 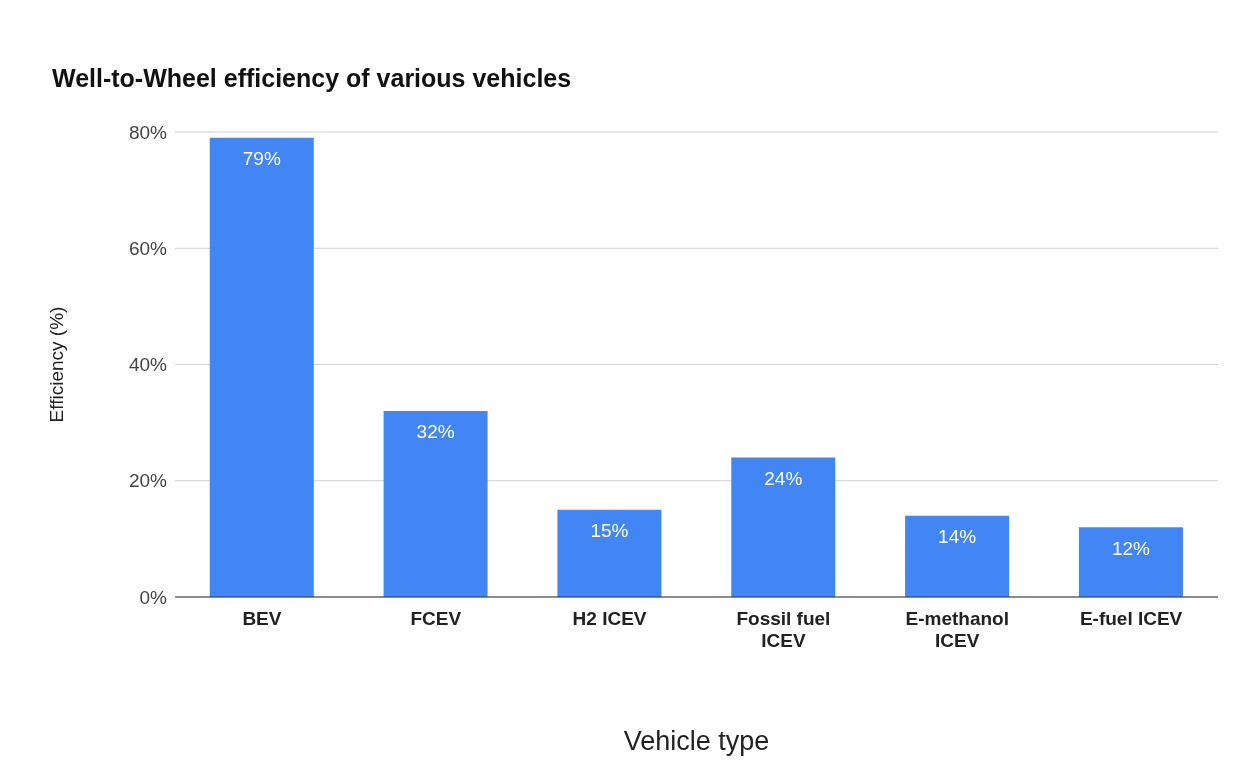 What do you see at coordinates (148, 132) in the screenshot?
I see `y-tick-label: 80%` at bounding box center [148, 132].